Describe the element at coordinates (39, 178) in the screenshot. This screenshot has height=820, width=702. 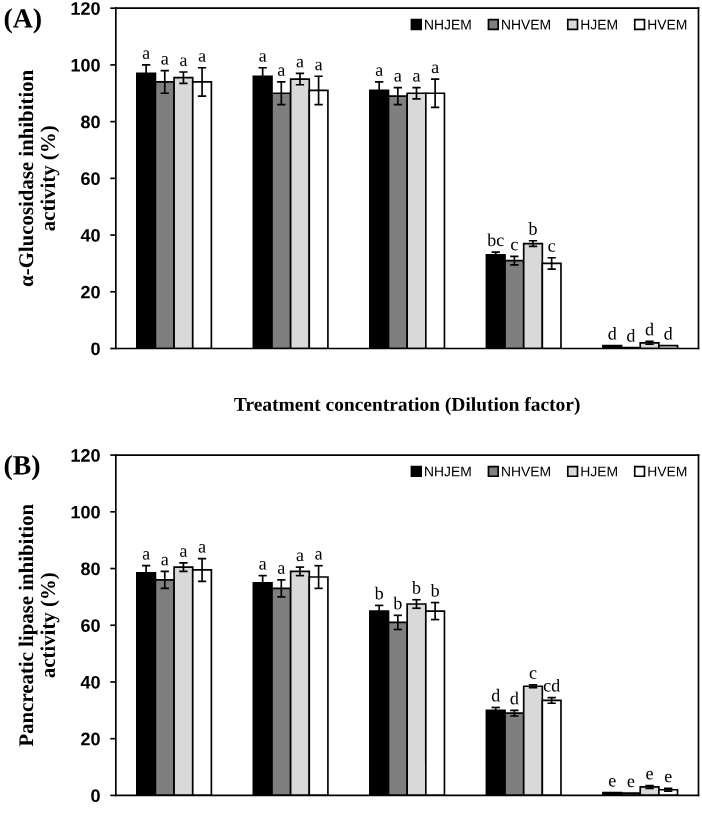
I see `y-axis-title: α-Glucosidase inhibition activity (%)` at that location.